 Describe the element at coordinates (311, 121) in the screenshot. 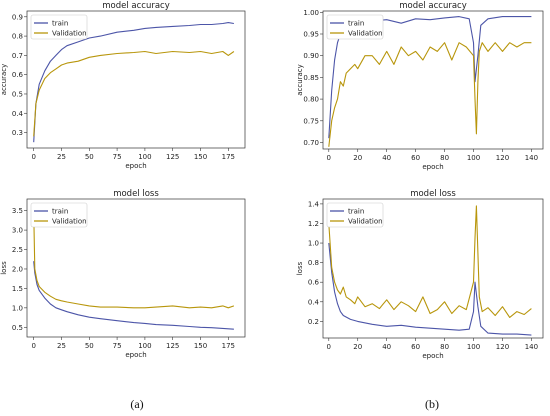

I see `y-tick-label: 0.75` at that location.